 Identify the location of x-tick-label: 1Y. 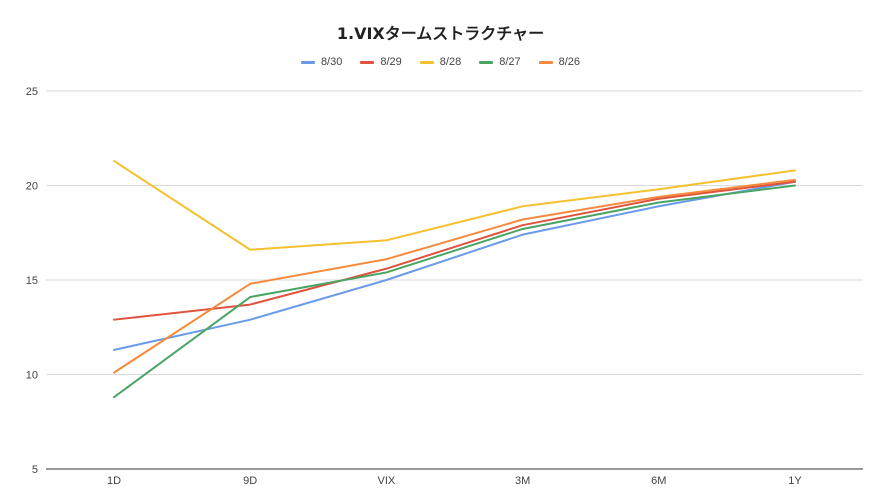
(795, 481).